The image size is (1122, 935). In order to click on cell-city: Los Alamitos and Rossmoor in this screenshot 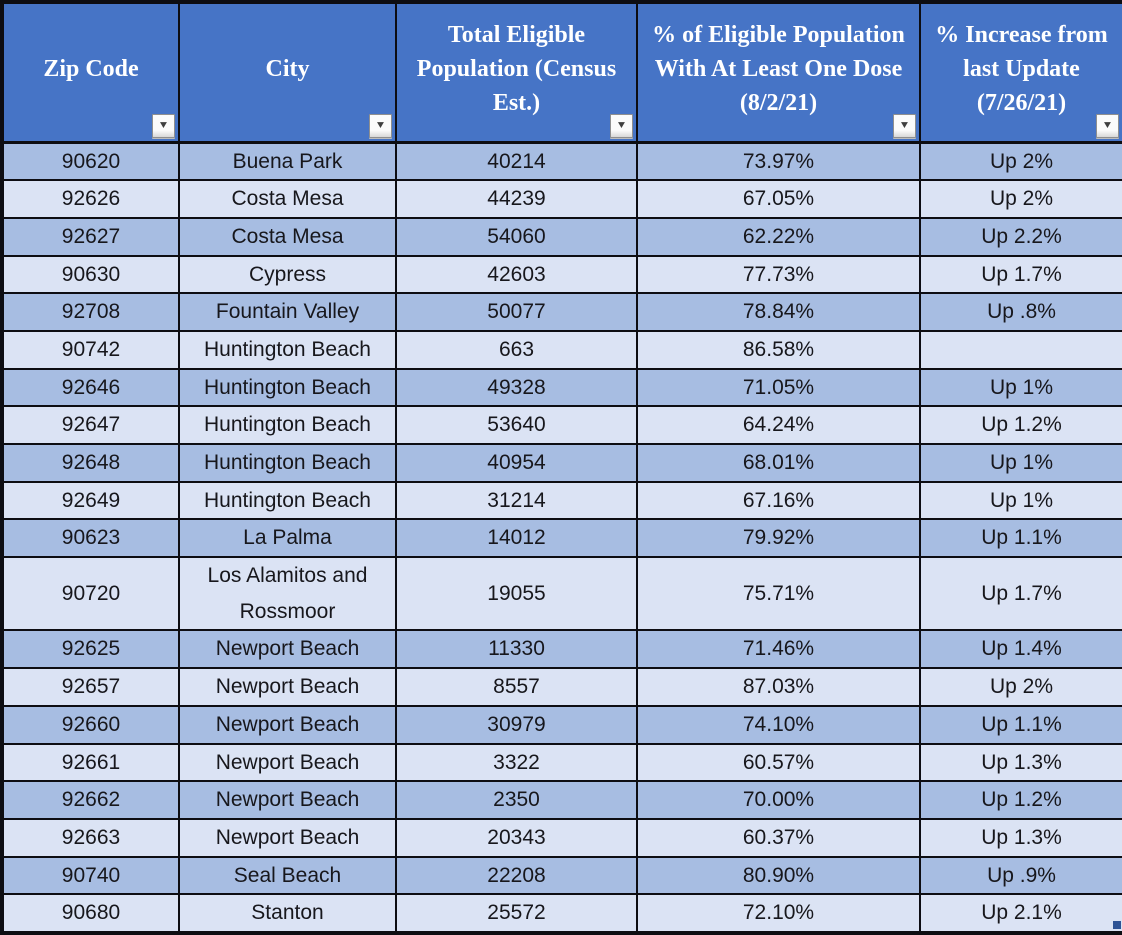, I will do `click(287, 594)`.